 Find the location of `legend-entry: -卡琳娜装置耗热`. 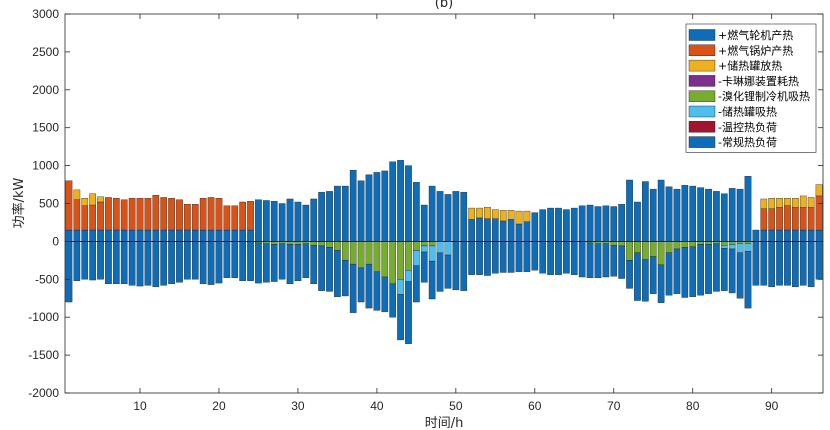

legend-entry: -卡琳娜装置耗热 is located at coordinates (758, 81).